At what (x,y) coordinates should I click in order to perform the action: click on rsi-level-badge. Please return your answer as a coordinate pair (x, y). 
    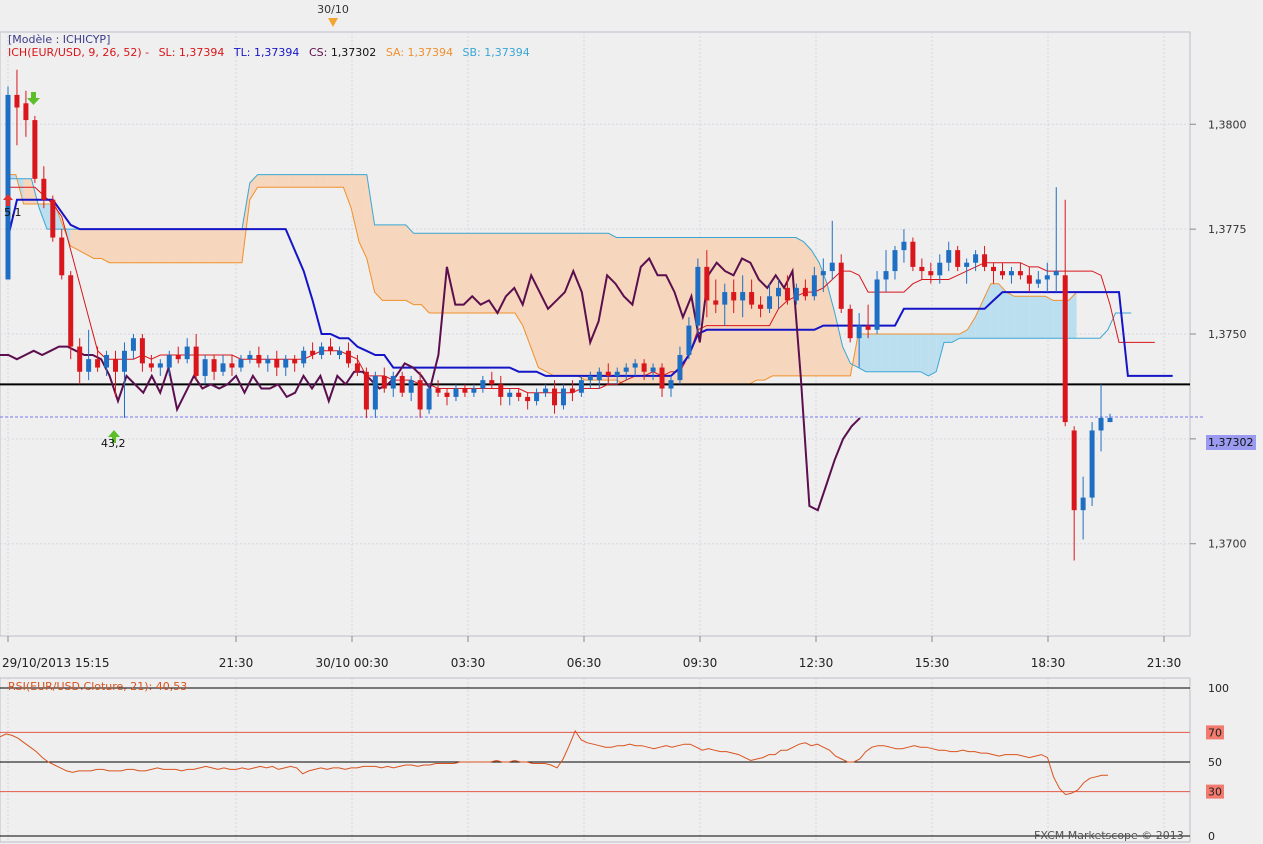
    Looking at the image, I should click on (1215, 732).